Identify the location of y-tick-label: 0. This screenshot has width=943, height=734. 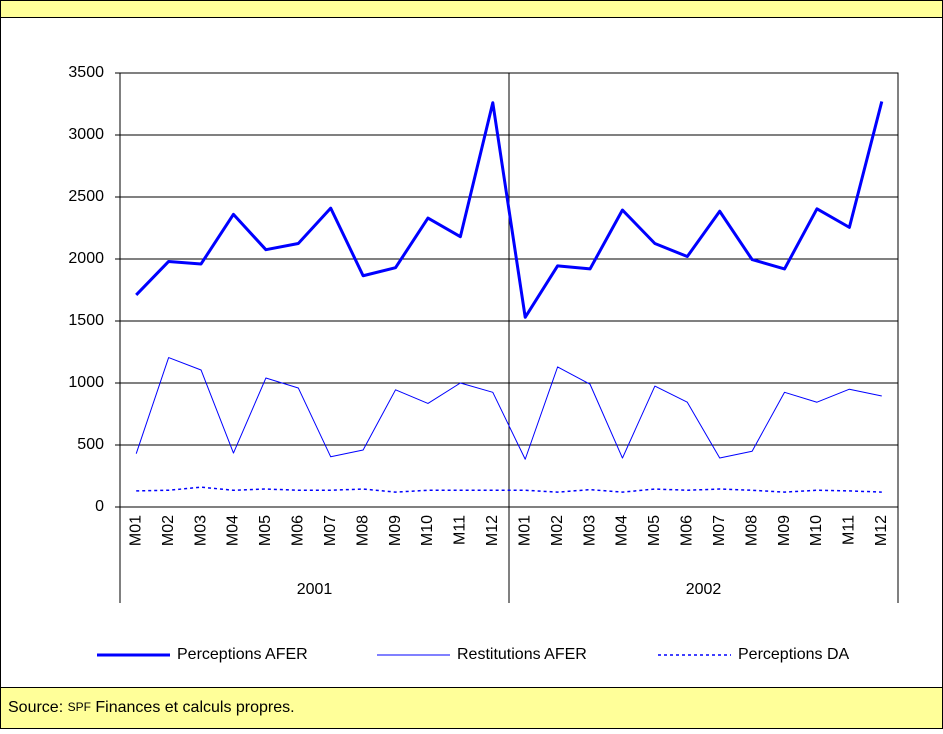
(99, 506).